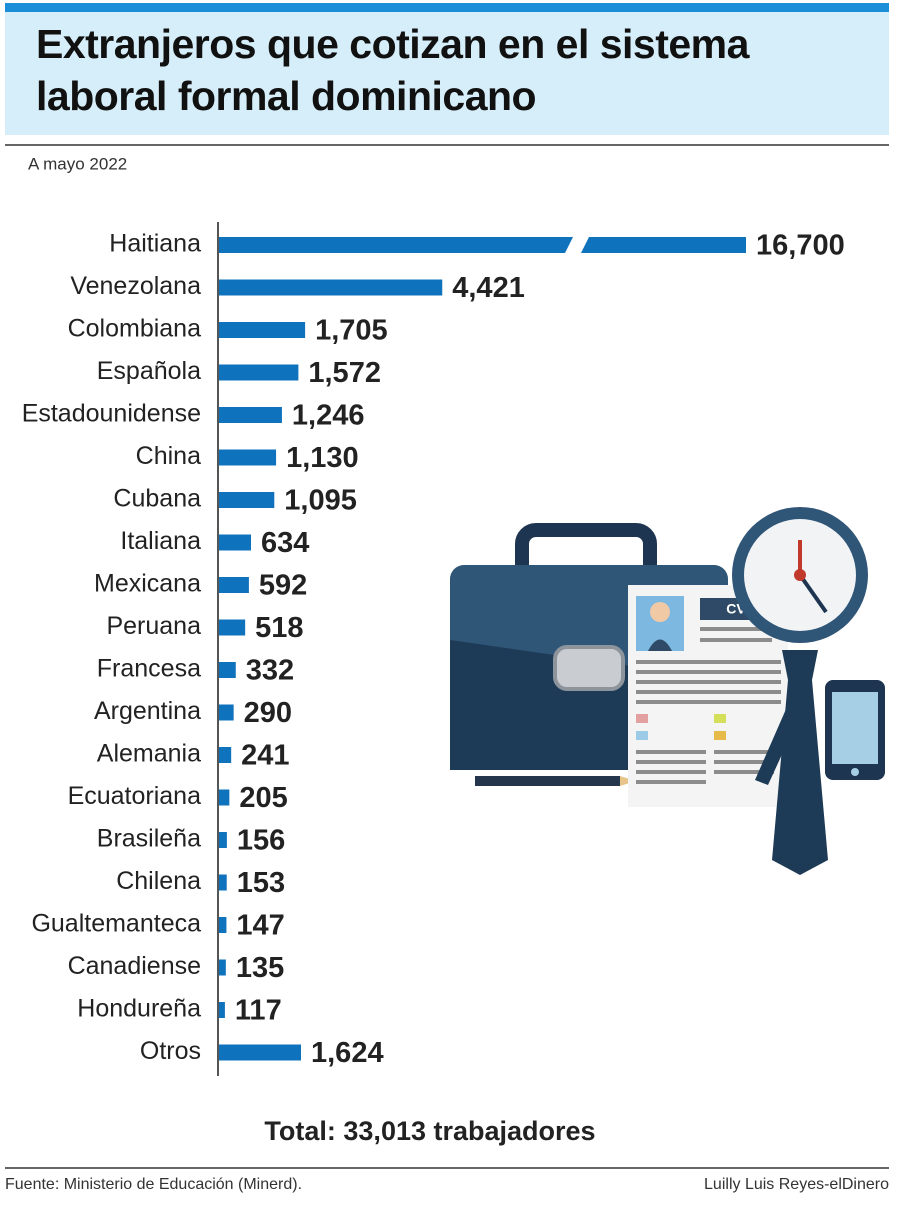 This screenshot has height=1217, width=900. Describe the element at coordinates (322, 458) in the screenshot. I see `value-label: 1,130` at that location.